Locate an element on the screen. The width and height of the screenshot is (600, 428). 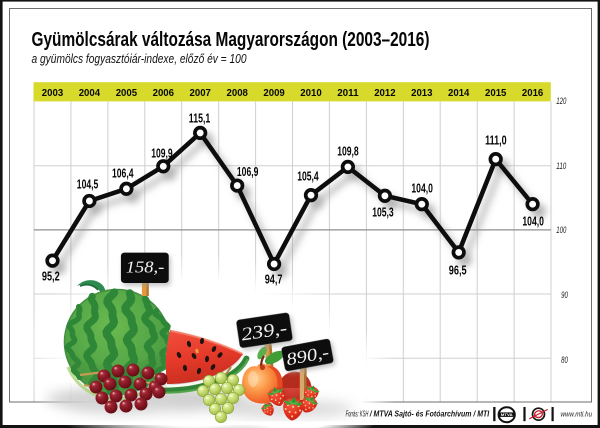
svg-text:/ MTVA Sajtó- és Fotóarchívum: / MTVA Sajtó- és Fotóarchívum / MTI is located at coordinates (429, 414).